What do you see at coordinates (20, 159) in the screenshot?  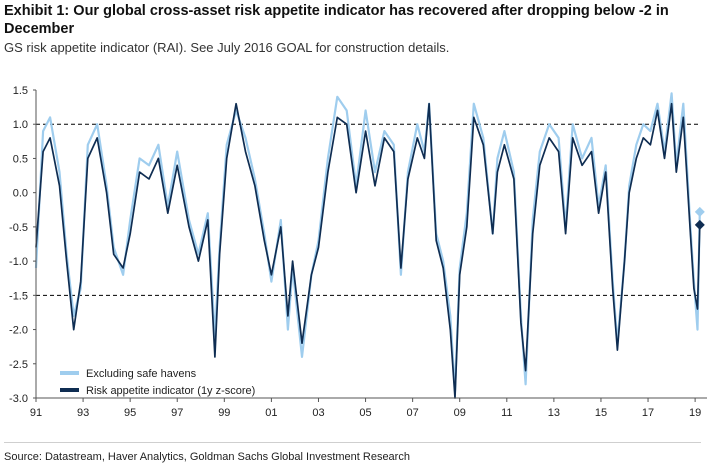 I see `y-tick-label: 0.5` at bounding box center [20, 159].